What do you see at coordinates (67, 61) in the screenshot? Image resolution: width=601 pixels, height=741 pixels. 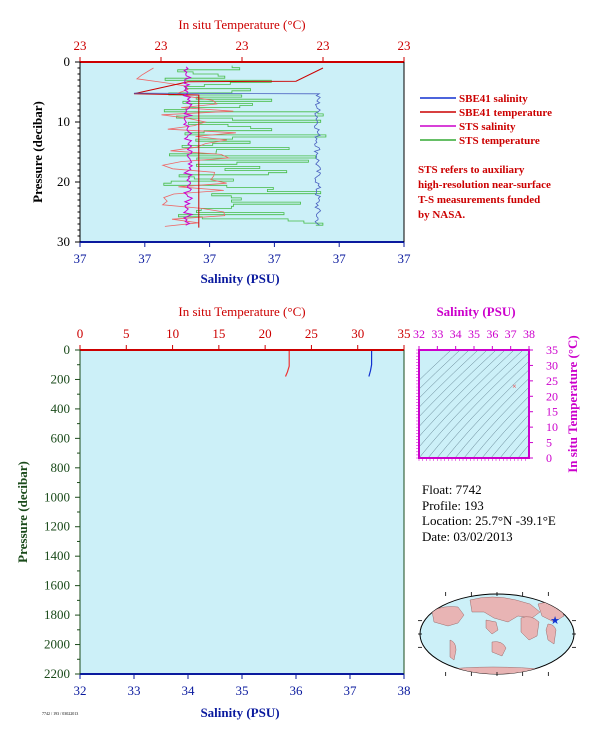 I see `y-tick-label: 0` at bounding box center [67, 61].